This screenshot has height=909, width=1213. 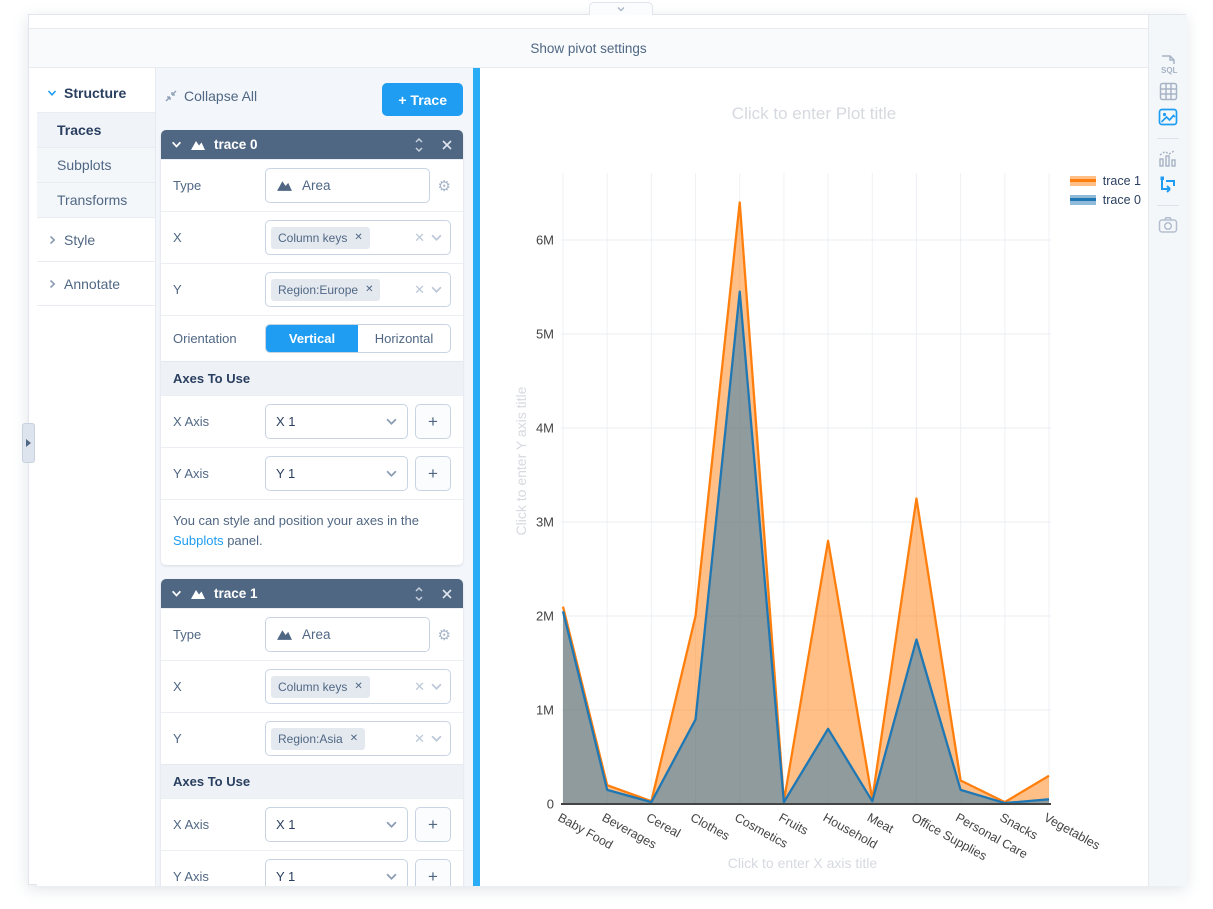 I want to click on svg-text: Clothes, so click(x=710, y=826).